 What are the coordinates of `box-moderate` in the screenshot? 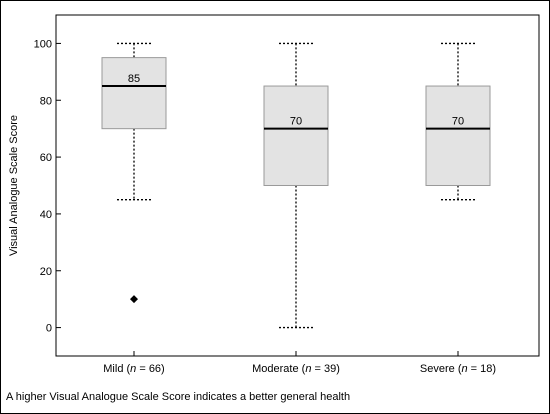 It's located at (296, 135).